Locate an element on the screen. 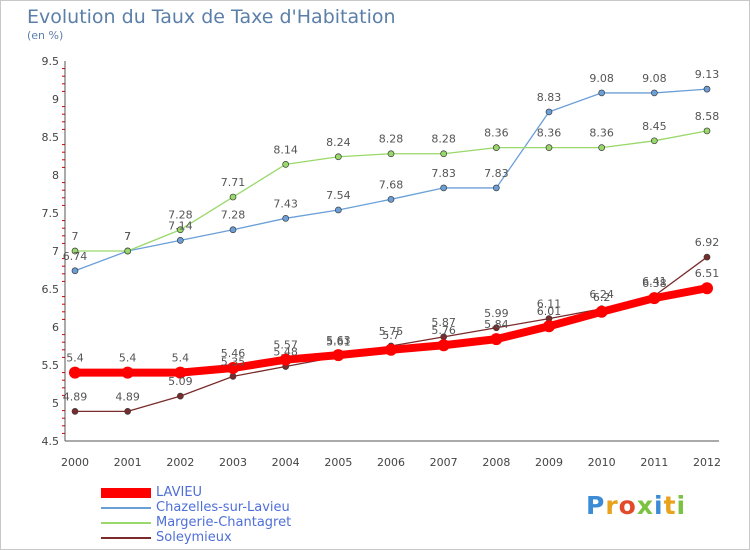 This screenshot has width=750, height=550. data-label: 7.14 is located at coordinates (180, 225).